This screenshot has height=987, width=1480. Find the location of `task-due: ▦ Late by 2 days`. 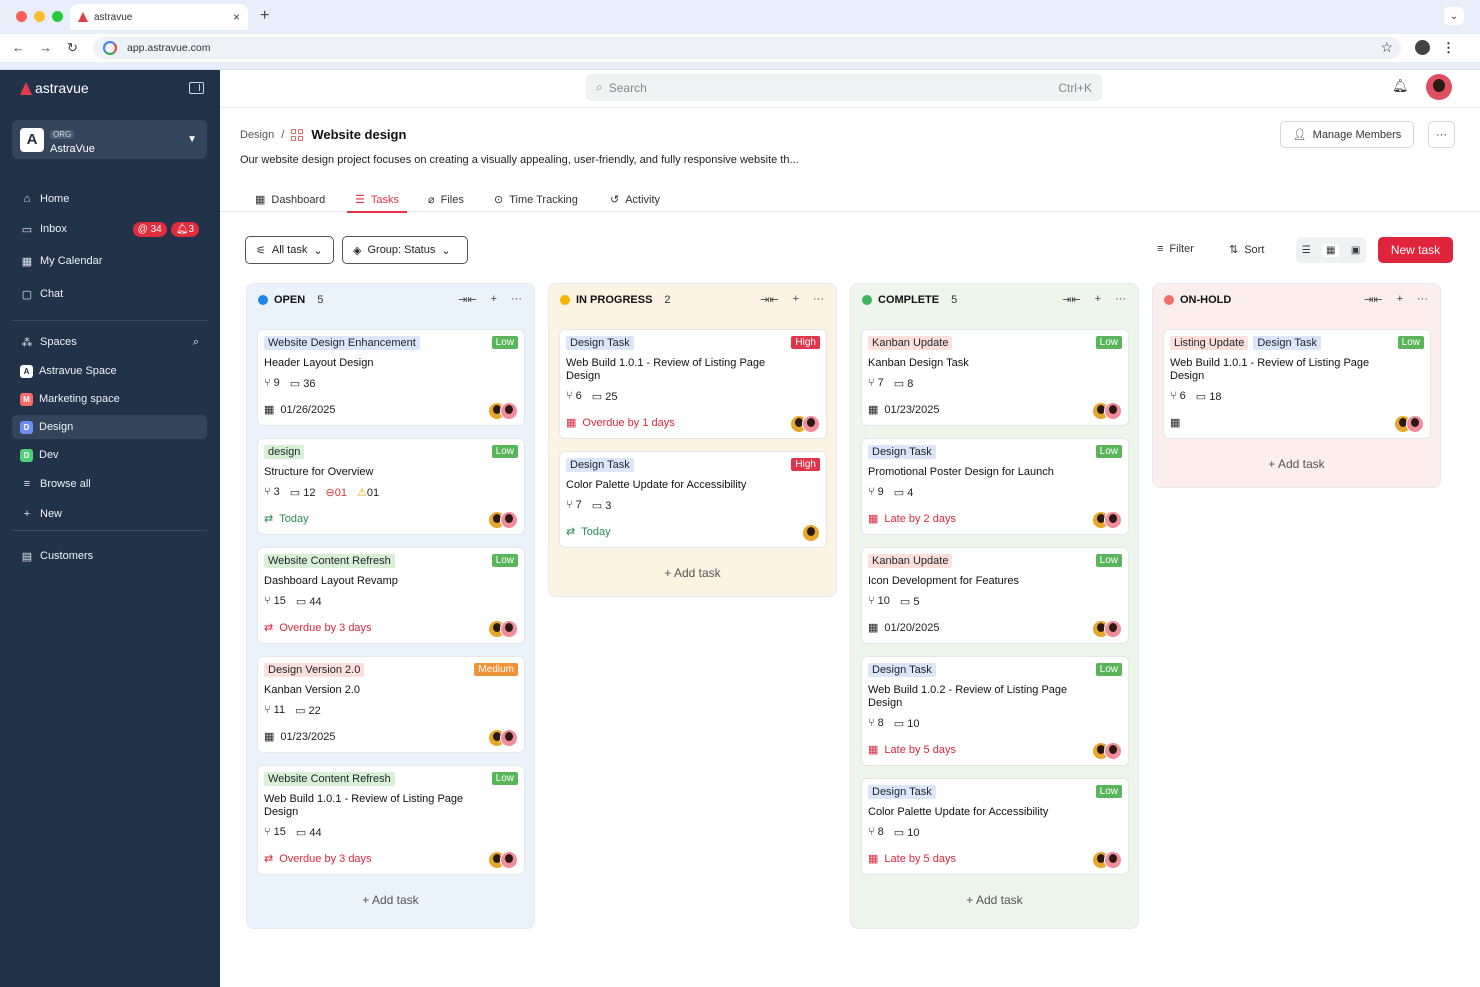

task-due: ▦ Late by 2 days is located at coordinates (912, 519).